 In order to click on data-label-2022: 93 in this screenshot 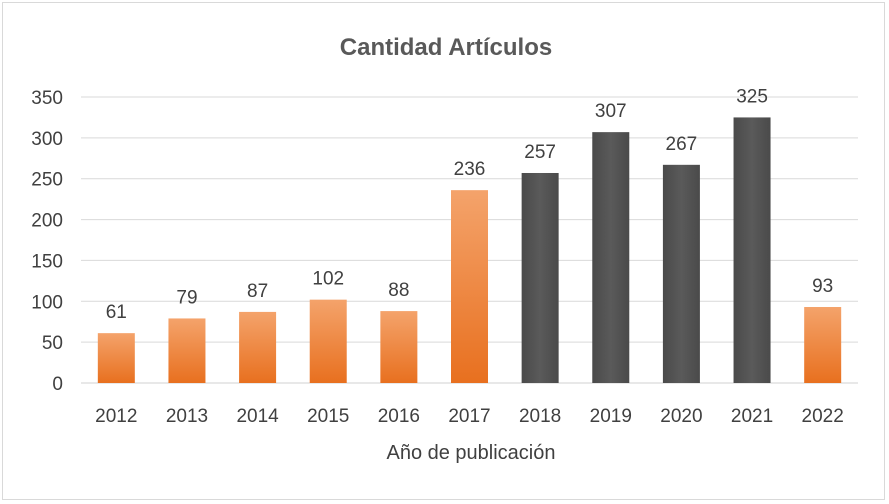, I will do `click(822, 286)`.